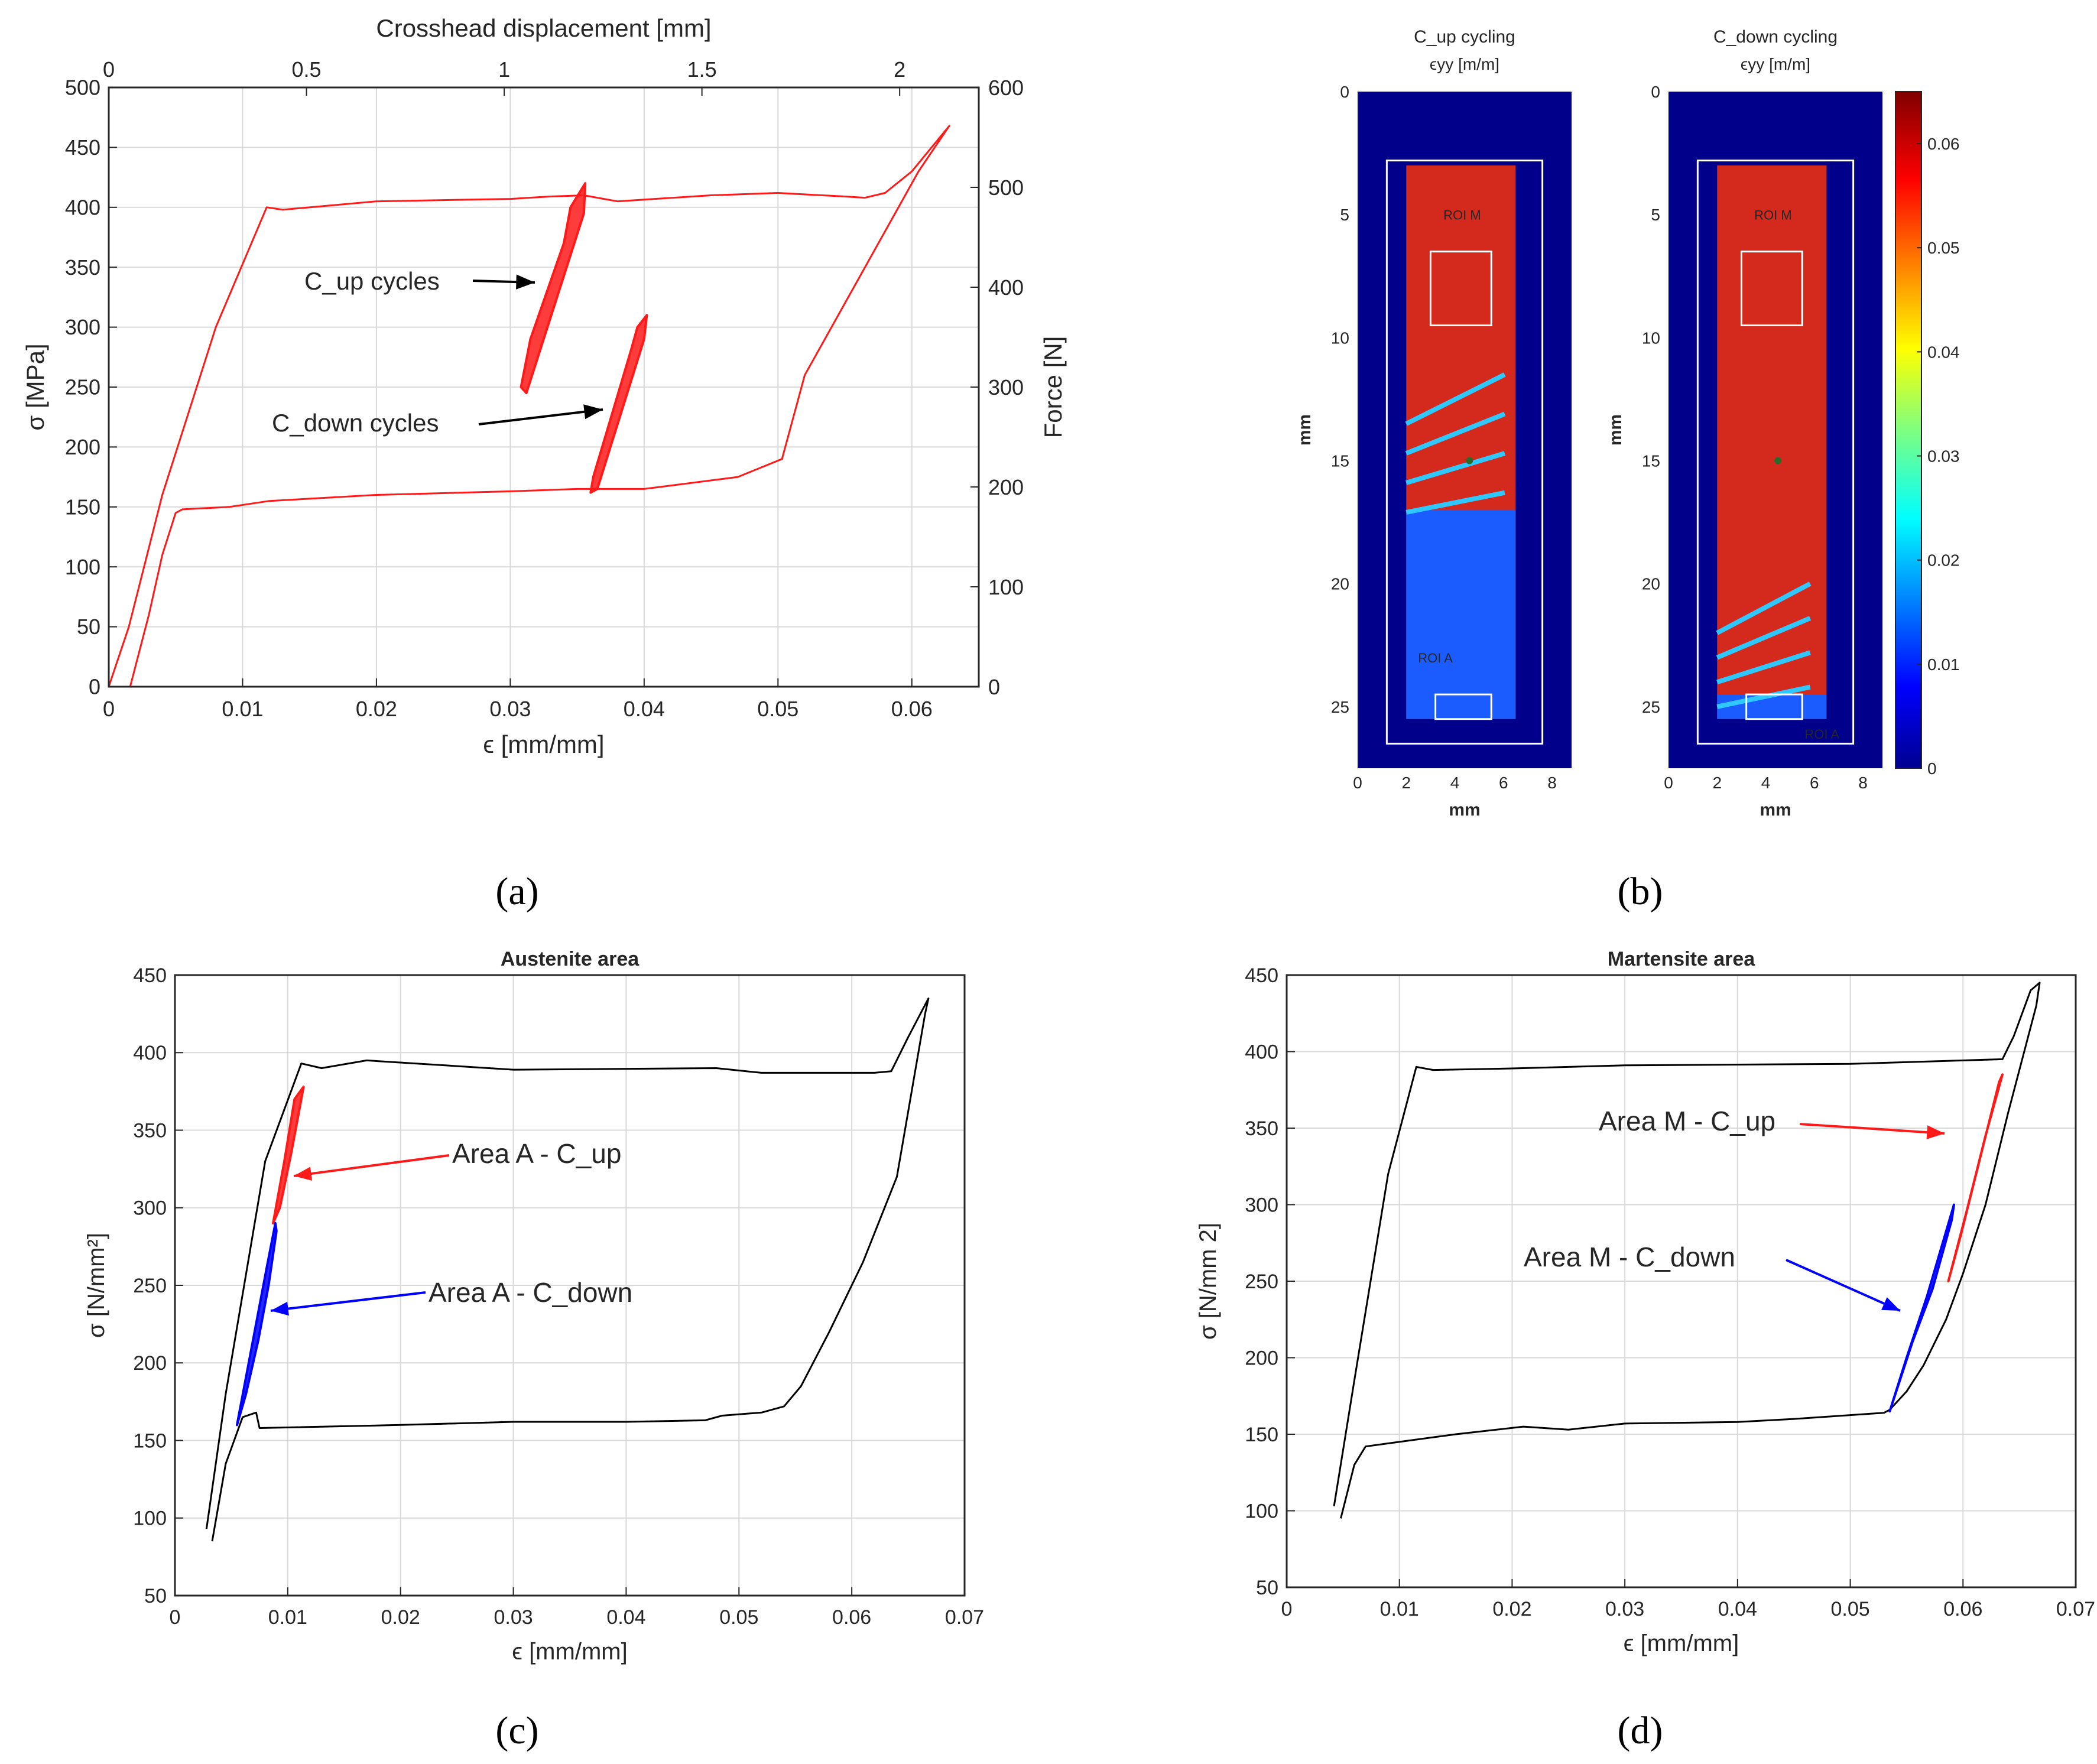 This screenshot has width=2097, height=1764. I want to click on y-tick-label: 500, so click(82, 88).